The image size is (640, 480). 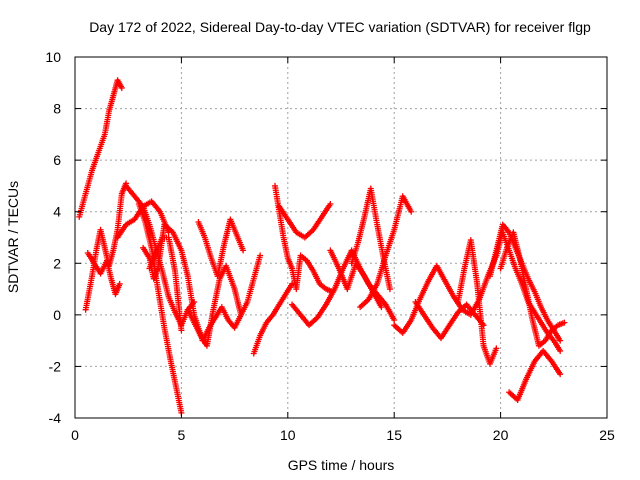 I want to click on y-tick-label: 2, so click(x=57, y=263).